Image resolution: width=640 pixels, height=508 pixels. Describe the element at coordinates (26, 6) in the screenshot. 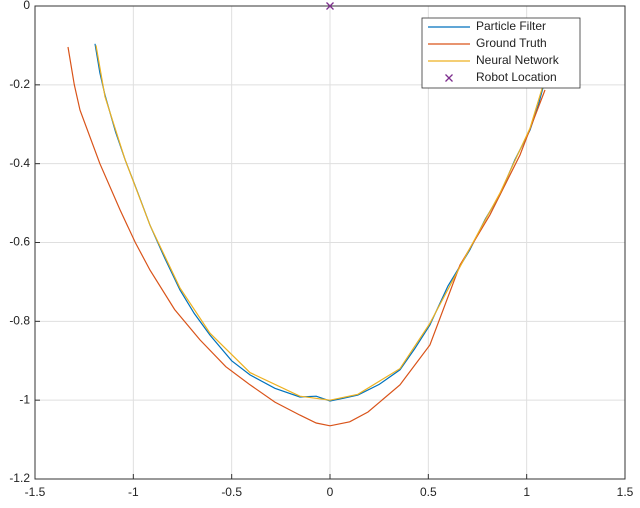

I see `y-tick-label: 0` at that location.